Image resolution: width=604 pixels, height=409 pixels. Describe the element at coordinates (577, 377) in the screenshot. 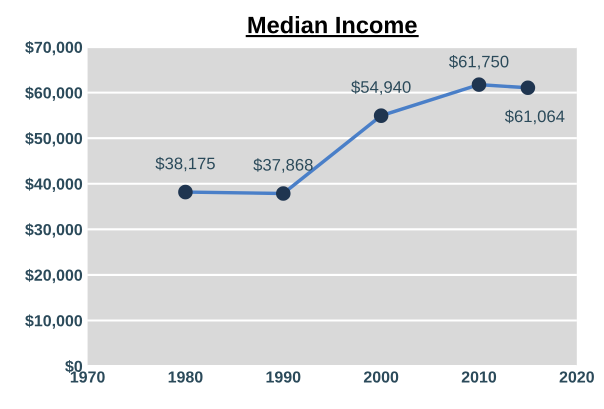

I see `x-tick-label: 2020` at that location.